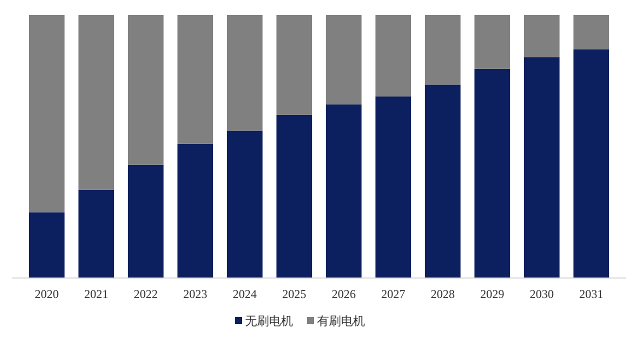 This screenshot has height=340, width=638. I want to click on x-tick-label: 2022, so click(146, 294).